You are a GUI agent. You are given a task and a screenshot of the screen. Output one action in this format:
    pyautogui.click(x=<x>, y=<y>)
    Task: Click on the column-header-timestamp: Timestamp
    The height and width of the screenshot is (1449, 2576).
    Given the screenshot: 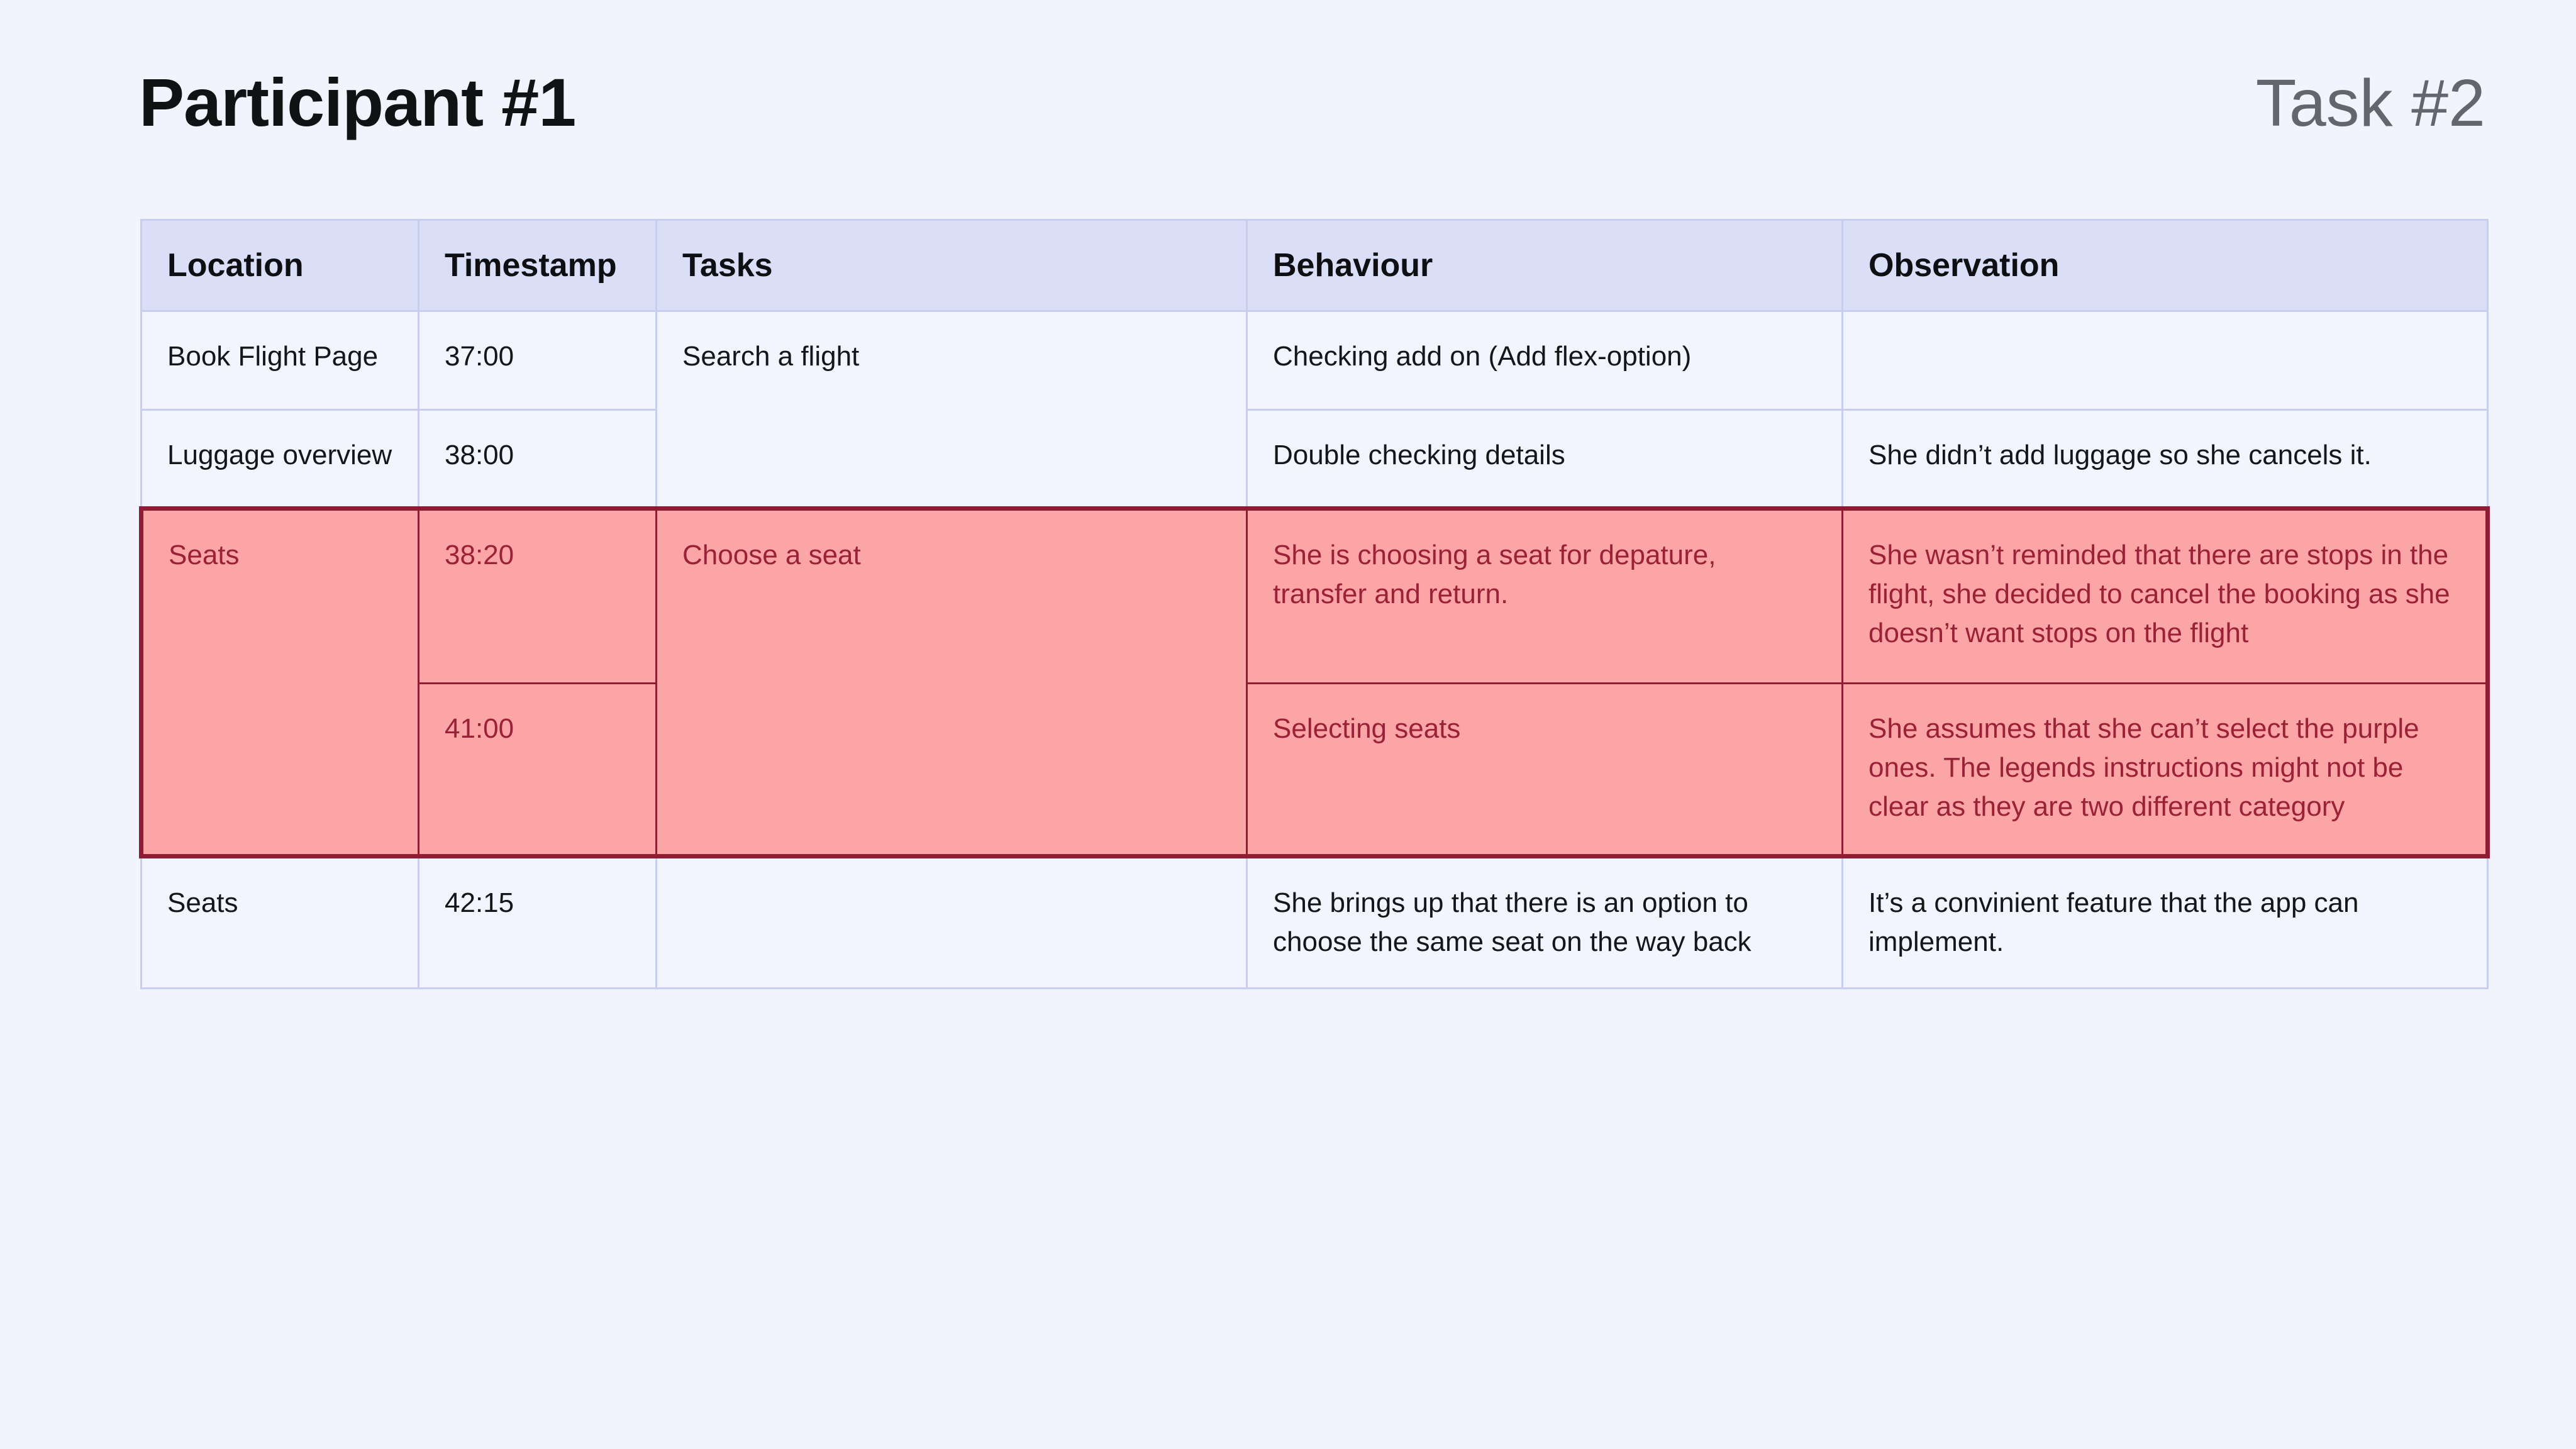 What is the action you would take?
    pyautogui.click(x=537, y=265)
    